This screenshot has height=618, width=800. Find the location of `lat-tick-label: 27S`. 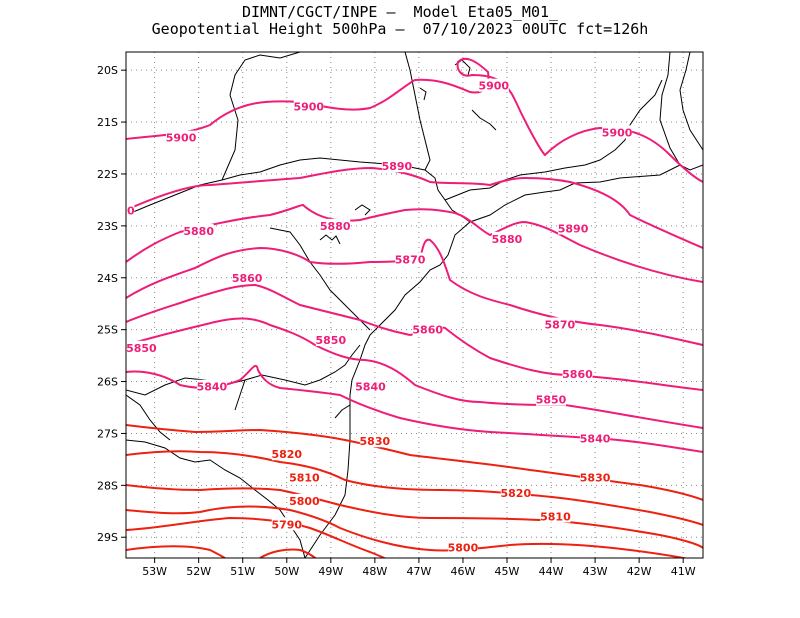

lat-tick-label: 27S is located at coordinates (107, 433).